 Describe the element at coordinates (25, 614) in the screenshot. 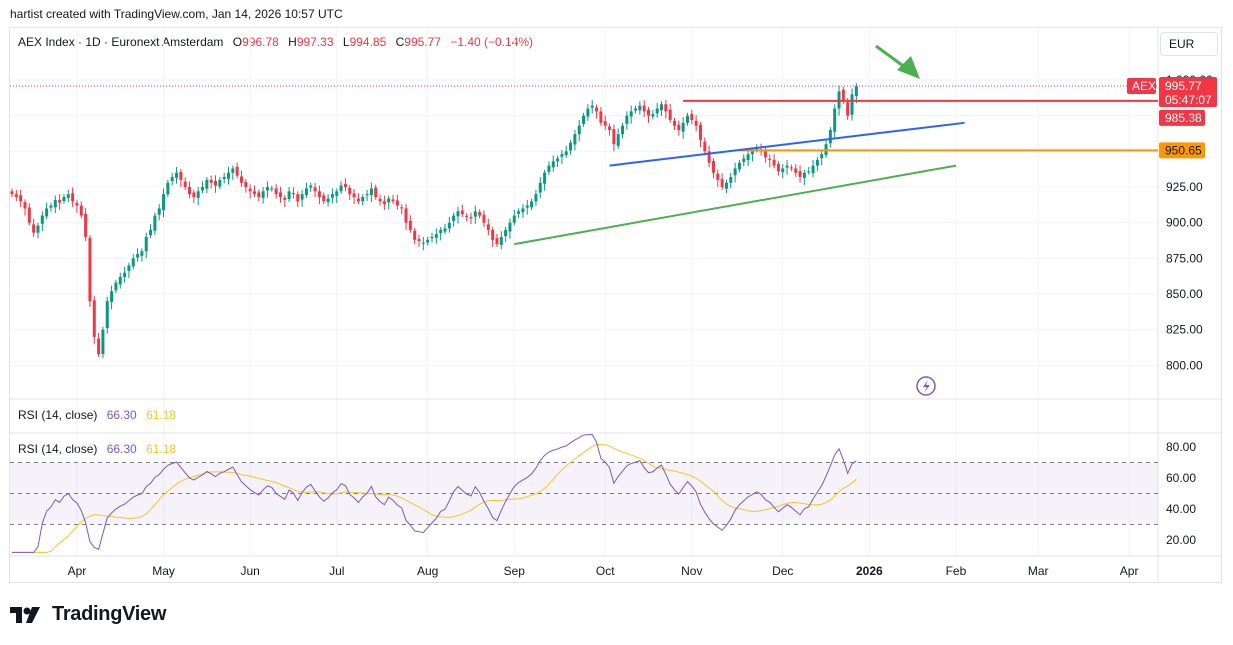

I see `tradingview-logo-icon` at that location.